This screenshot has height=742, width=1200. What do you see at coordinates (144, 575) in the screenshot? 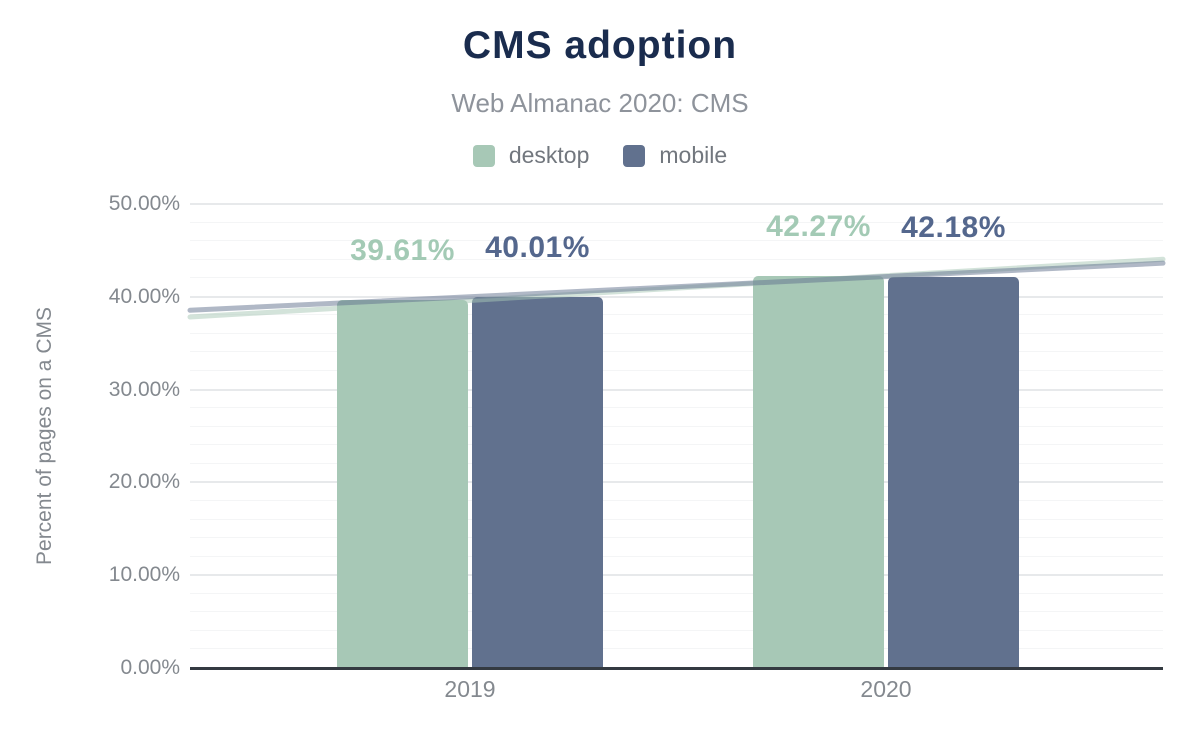
I see `y-tick-label: 10.00%` at bounding box center [144, 575].